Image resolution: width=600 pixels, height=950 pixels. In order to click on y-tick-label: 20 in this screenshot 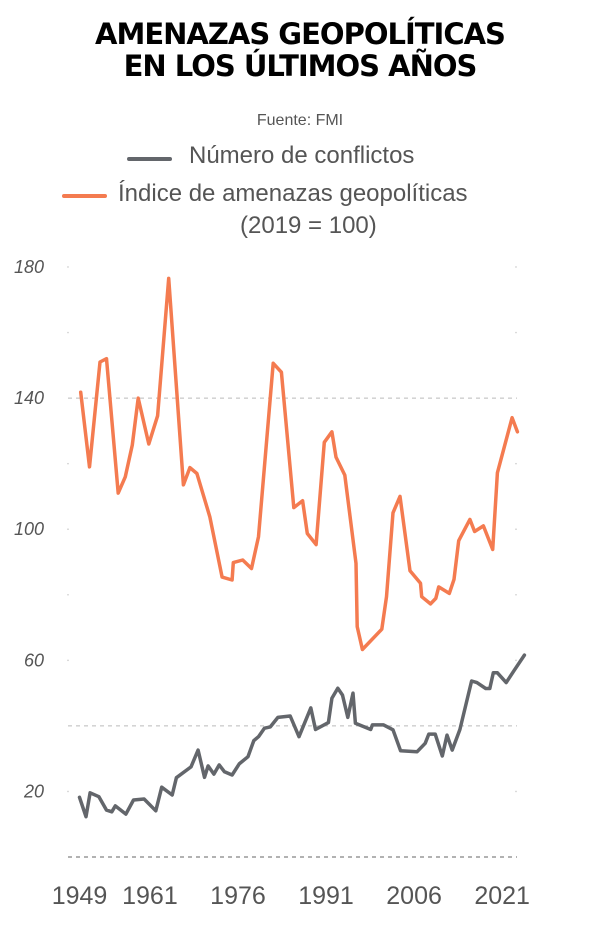, I will do `click(33, 791)`.